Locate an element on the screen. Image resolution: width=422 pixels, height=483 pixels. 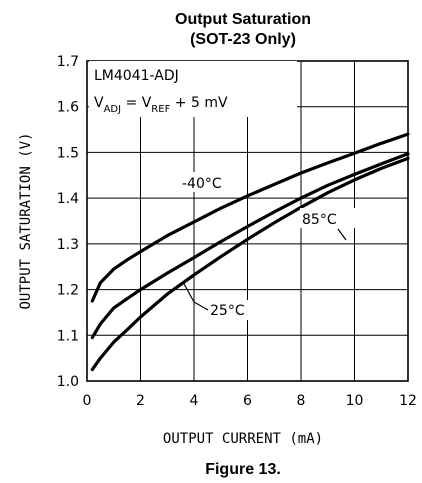
y-tick-label: 1.3 is located at coordinates (68, 245).